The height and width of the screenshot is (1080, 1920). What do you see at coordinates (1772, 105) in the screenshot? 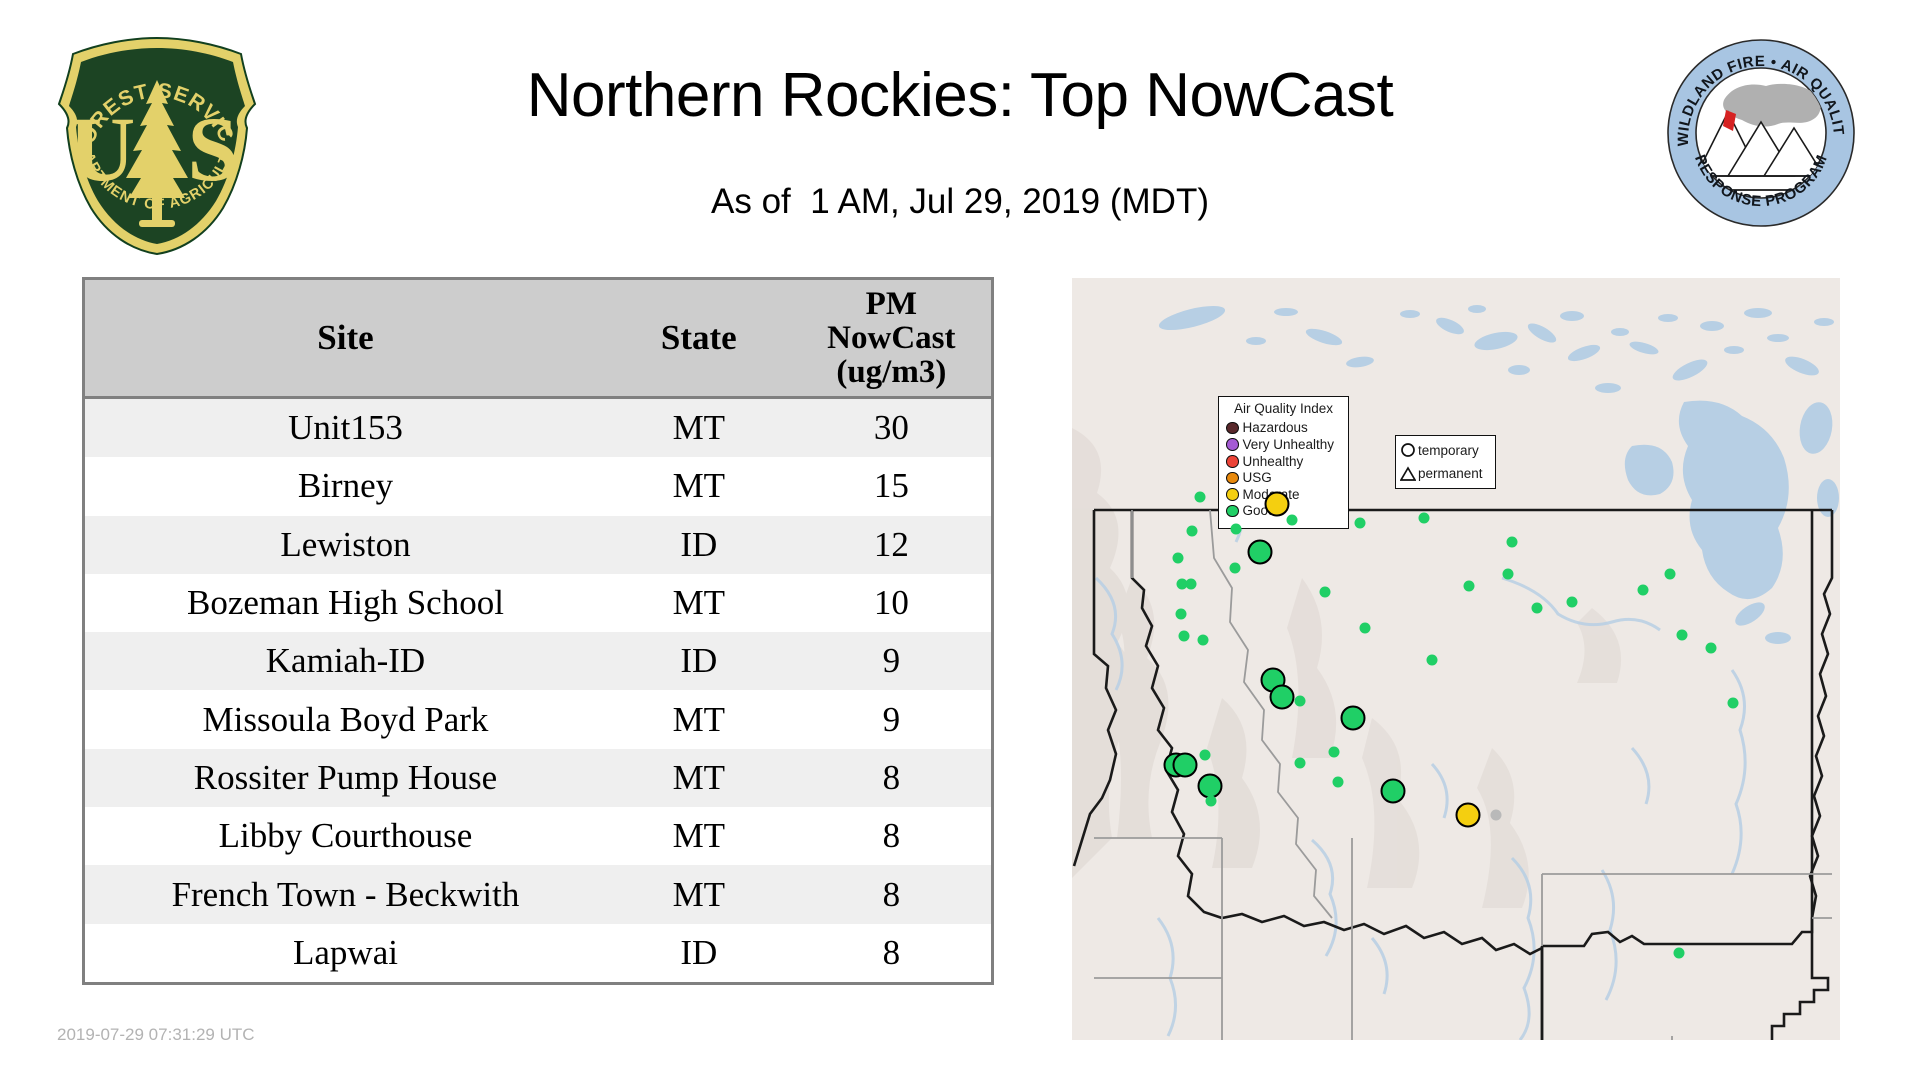
I see `smoke-plume-icon` at bounding box center [1772, 105].